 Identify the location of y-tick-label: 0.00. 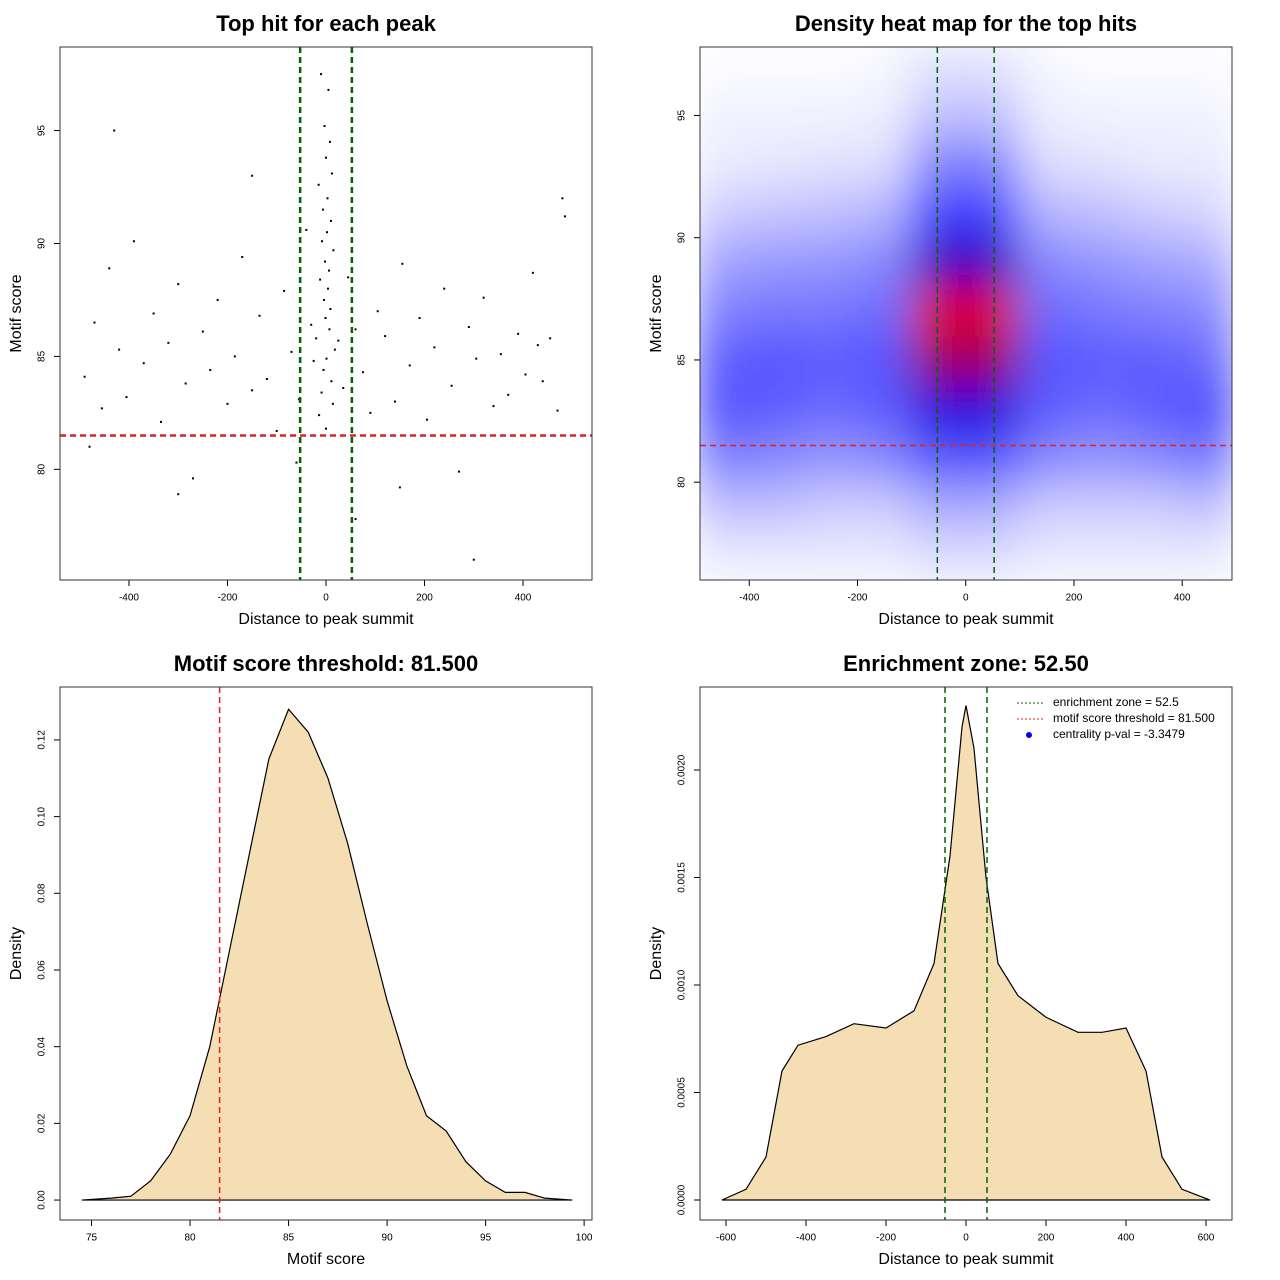
(42, 1200).